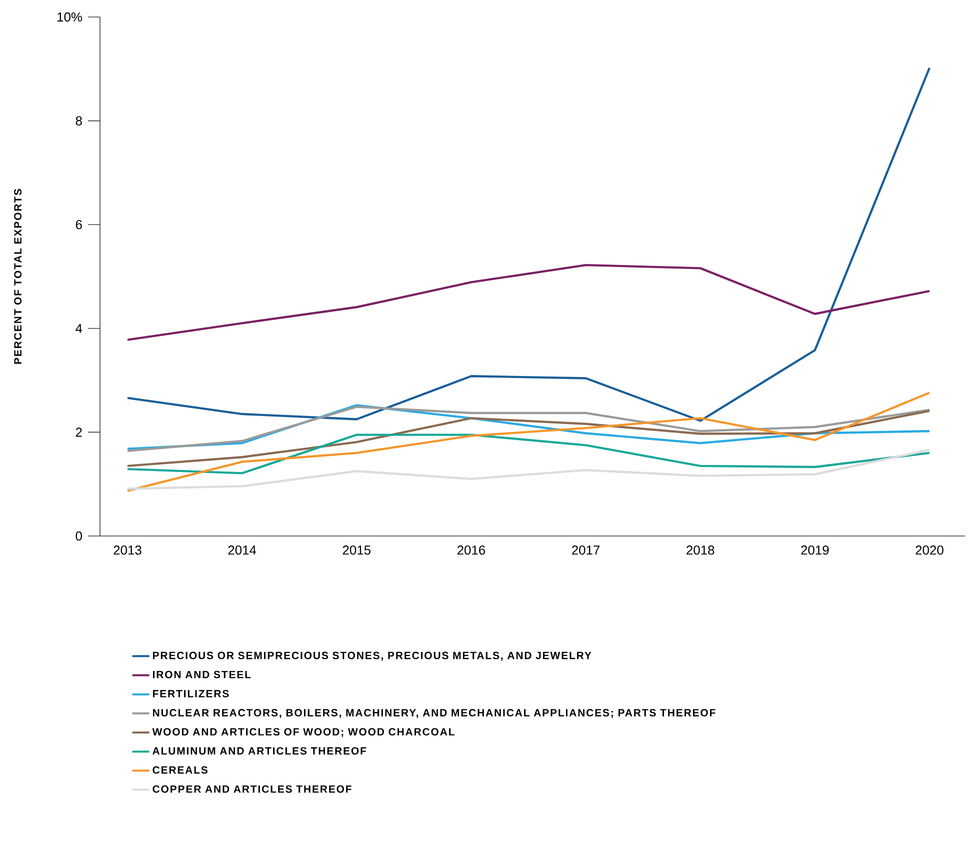 The width and height of the screenshot is (967, 861). Describe the element at coordinates (815, 550) in the screenshot. I see `x-tick-label: 2019` at that location.